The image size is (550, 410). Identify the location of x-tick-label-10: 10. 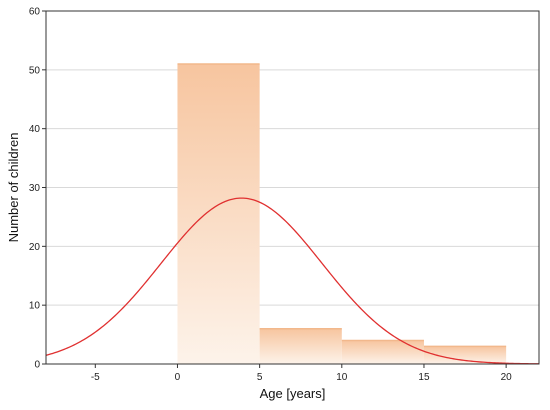
(342, 377).